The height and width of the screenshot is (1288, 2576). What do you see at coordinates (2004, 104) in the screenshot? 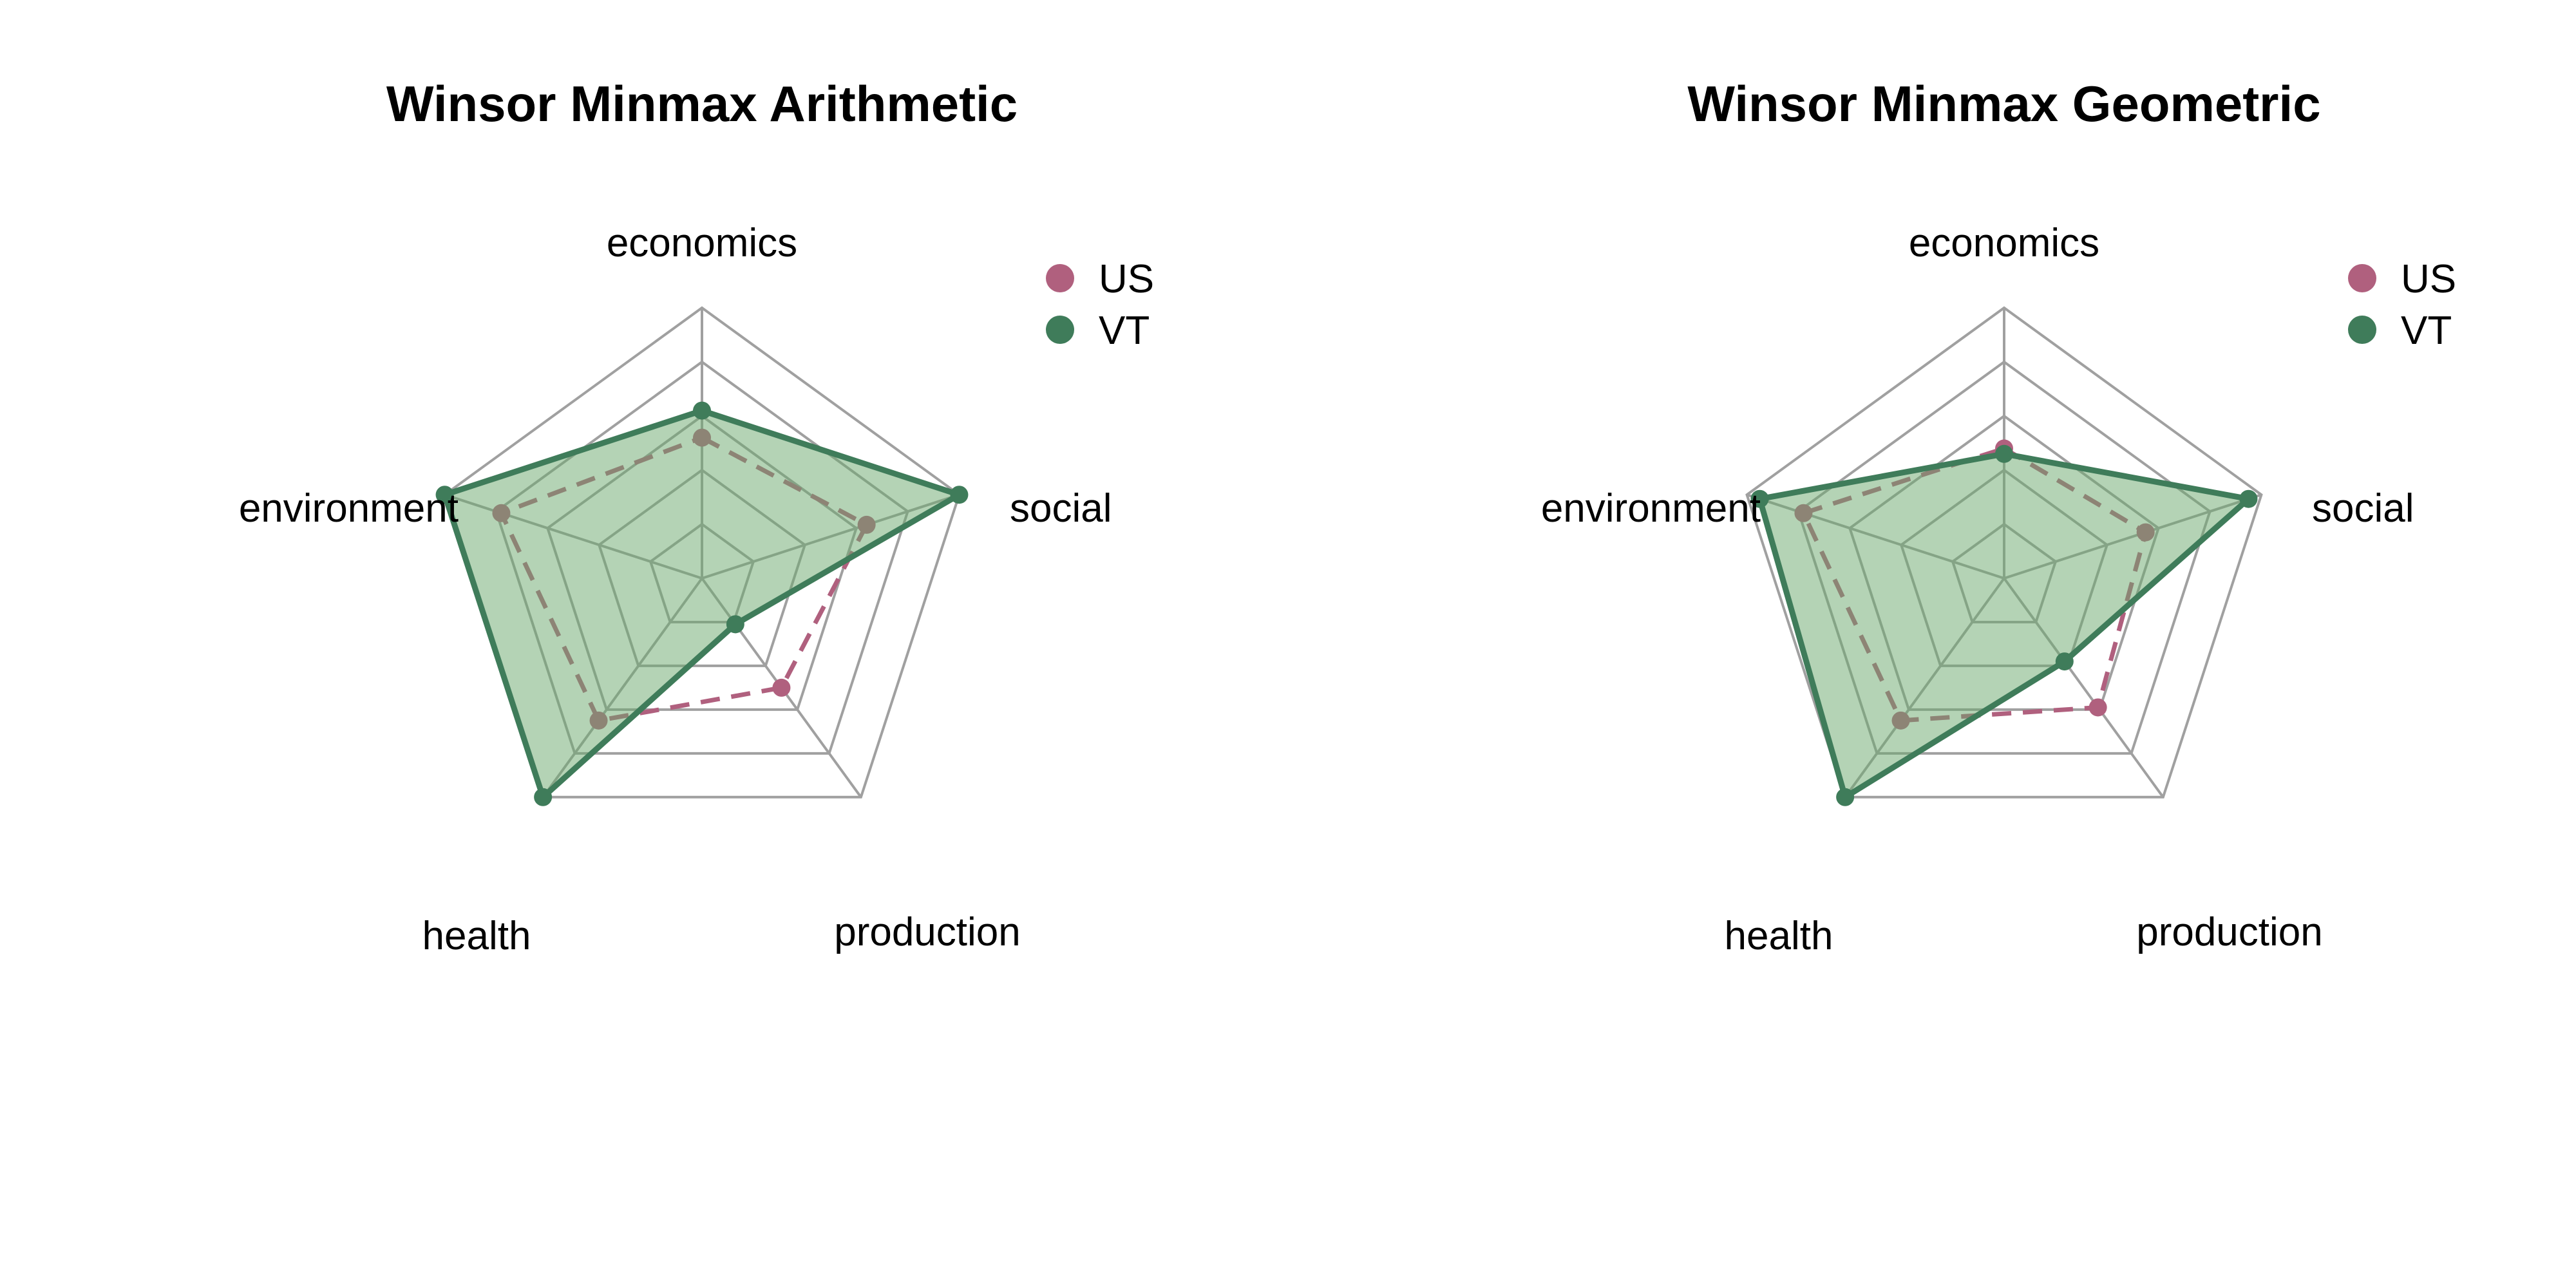
I see `chart-title: Winsor Minmax Geometric` at bounding box center [2004, 104].